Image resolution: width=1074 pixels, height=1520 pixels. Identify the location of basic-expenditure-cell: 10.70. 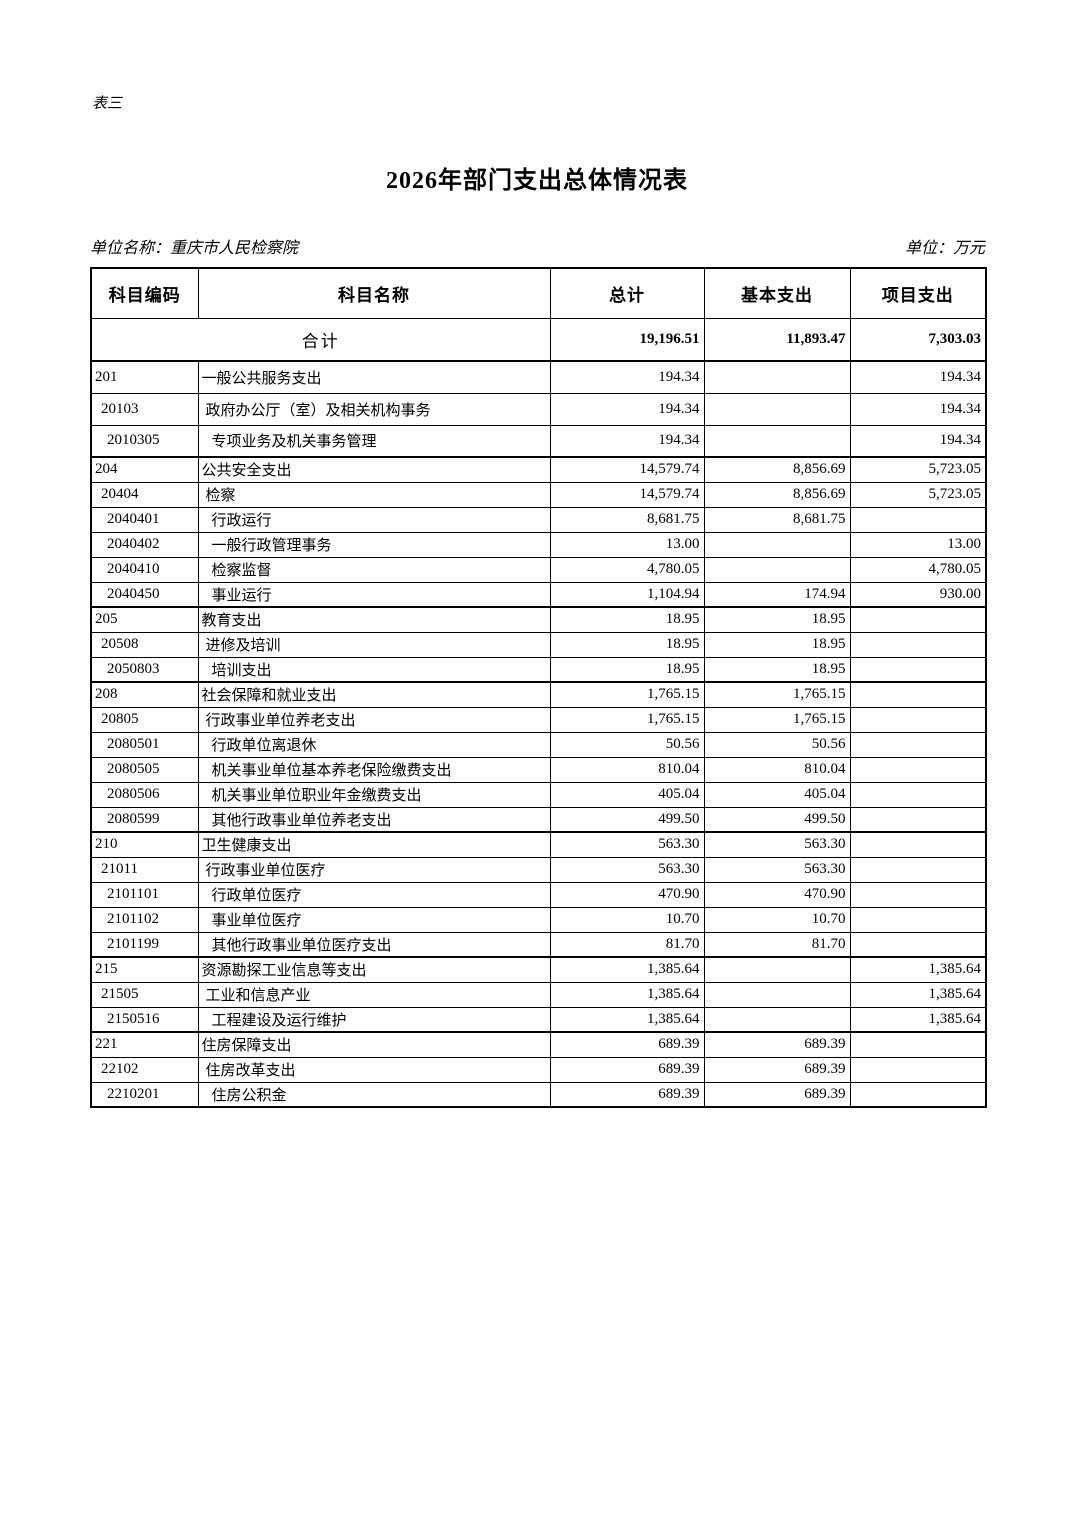
(777, 919).